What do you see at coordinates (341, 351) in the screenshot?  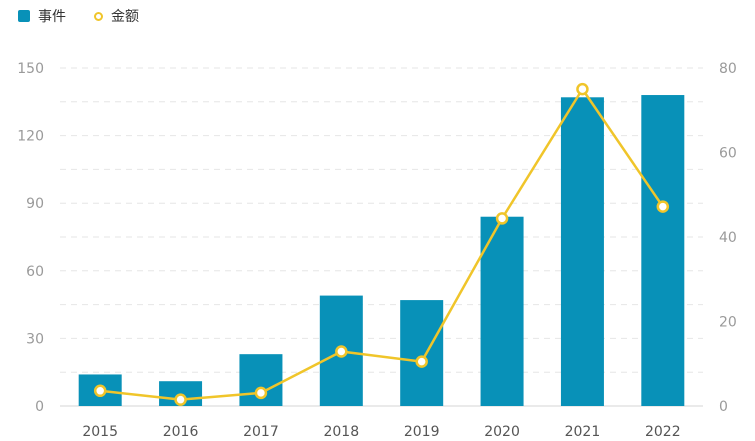 I see `line-point-2018` at bounding box center [341, 351].